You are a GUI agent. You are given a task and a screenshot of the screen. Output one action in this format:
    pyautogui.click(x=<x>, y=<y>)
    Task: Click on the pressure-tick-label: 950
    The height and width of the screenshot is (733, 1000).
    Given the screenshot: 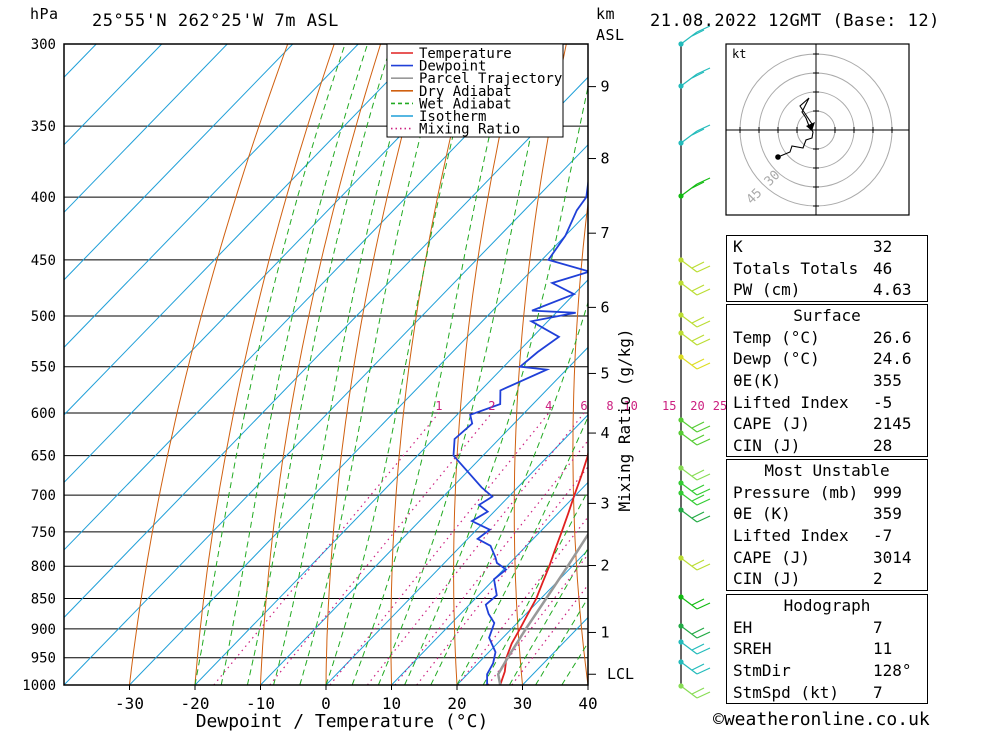 What is the action you would take?
    pyautogui.click(x=43, y=659)
    